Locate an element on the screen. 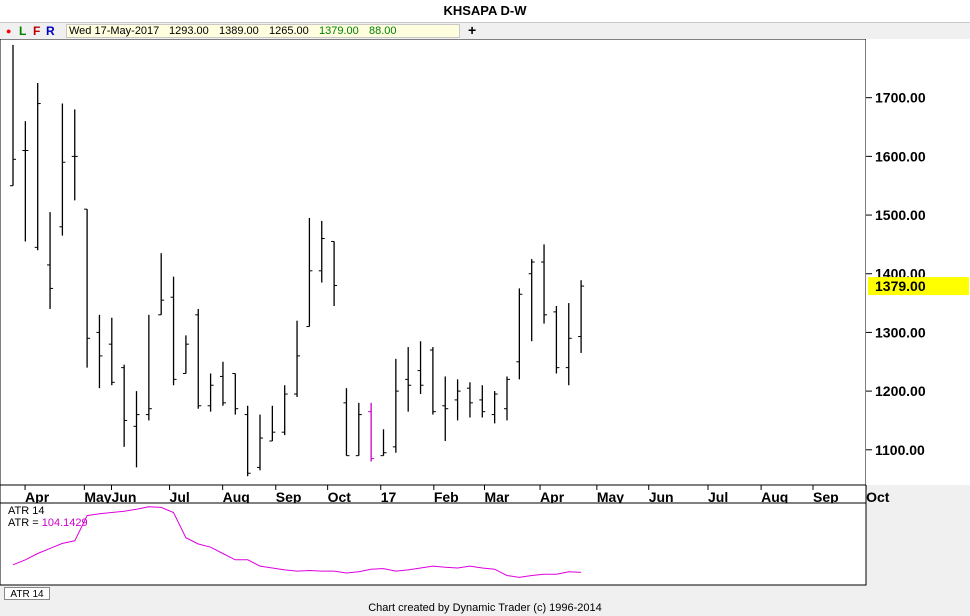 The image size is (970, 616). atr-plot-area is located at coordinates (433, 544).